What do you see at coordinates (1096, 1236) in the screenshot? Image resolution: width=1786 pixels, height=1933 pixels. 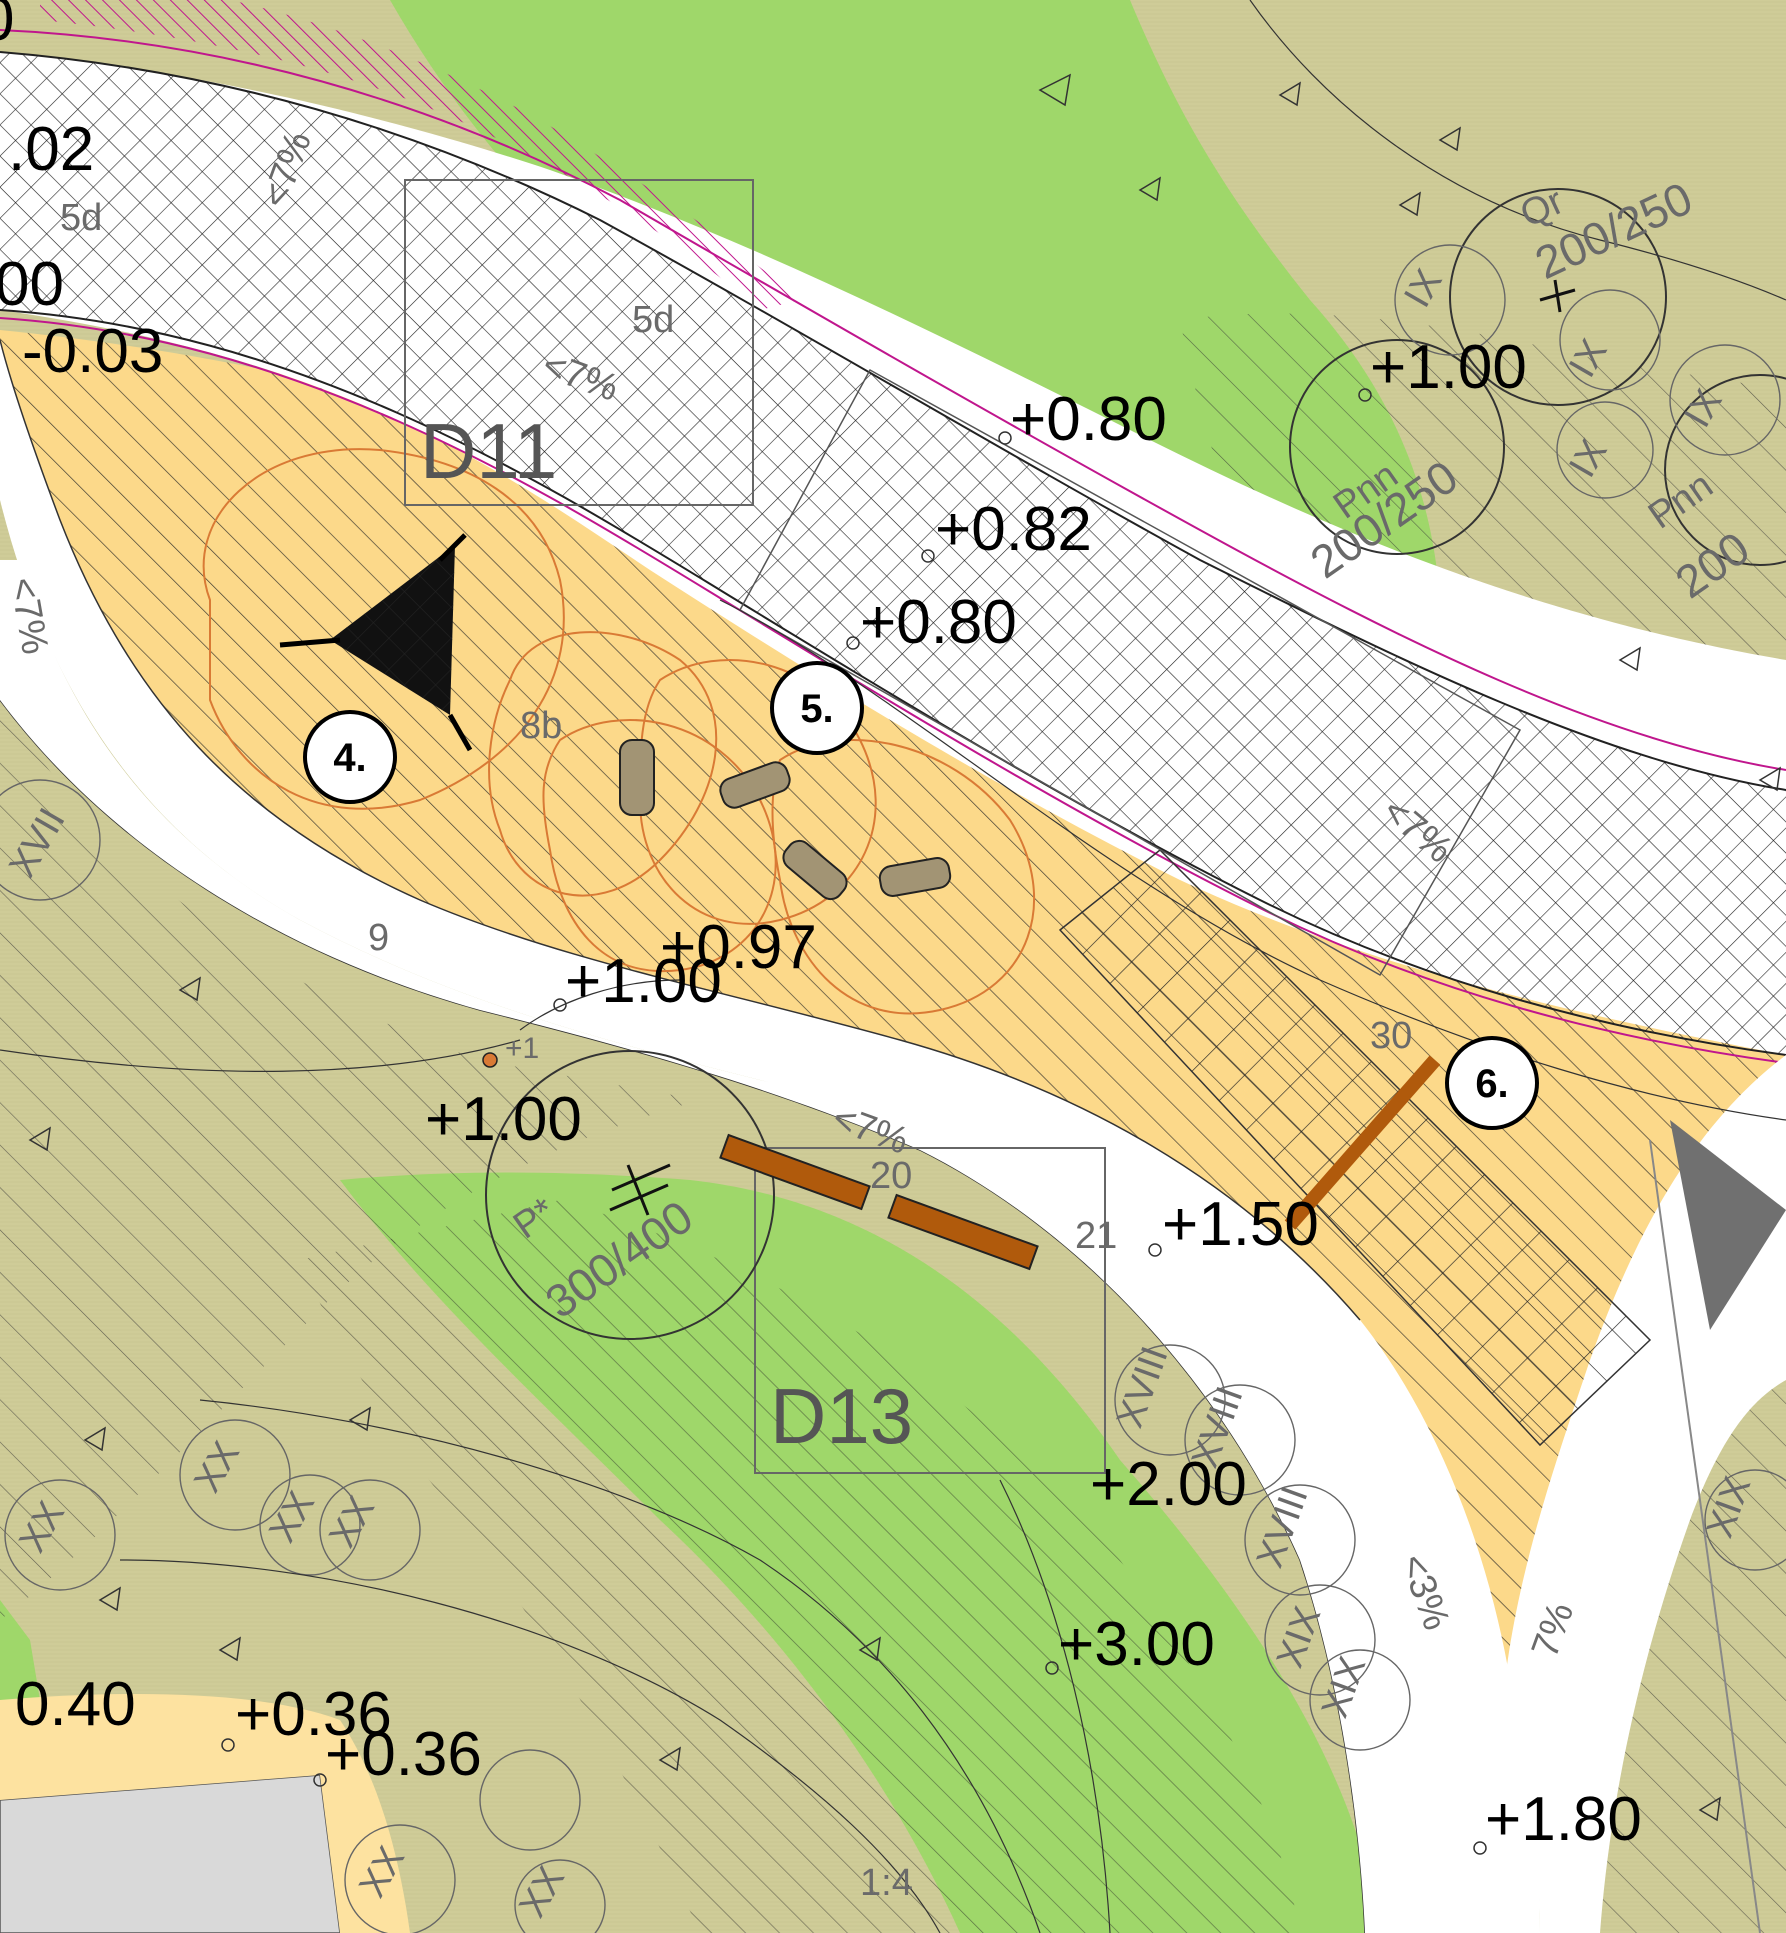 I see `area-label-21: 21` at bounding box center [1096, 1236].